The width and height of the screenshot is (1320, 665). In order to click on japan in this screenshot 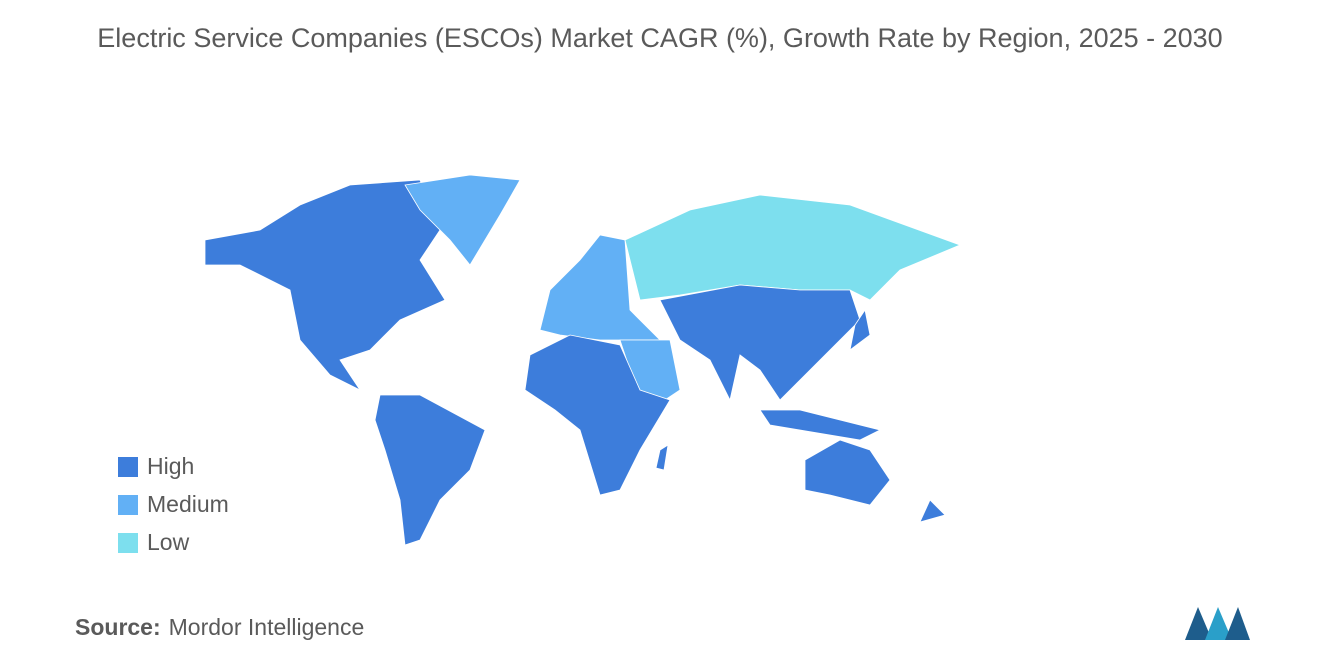, I will do `click(860, 329)`.